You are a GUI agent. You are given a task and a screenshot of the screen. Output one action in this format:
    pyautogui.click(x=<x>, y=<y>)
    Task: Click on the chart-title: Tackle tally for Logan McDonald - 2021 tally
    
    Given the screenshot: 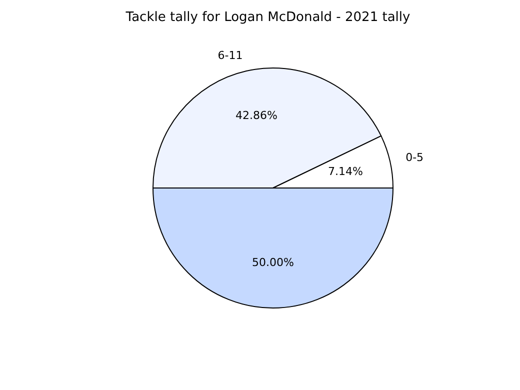 What is the action you would take?
    pyautogui.click(x=268, y=17)
    